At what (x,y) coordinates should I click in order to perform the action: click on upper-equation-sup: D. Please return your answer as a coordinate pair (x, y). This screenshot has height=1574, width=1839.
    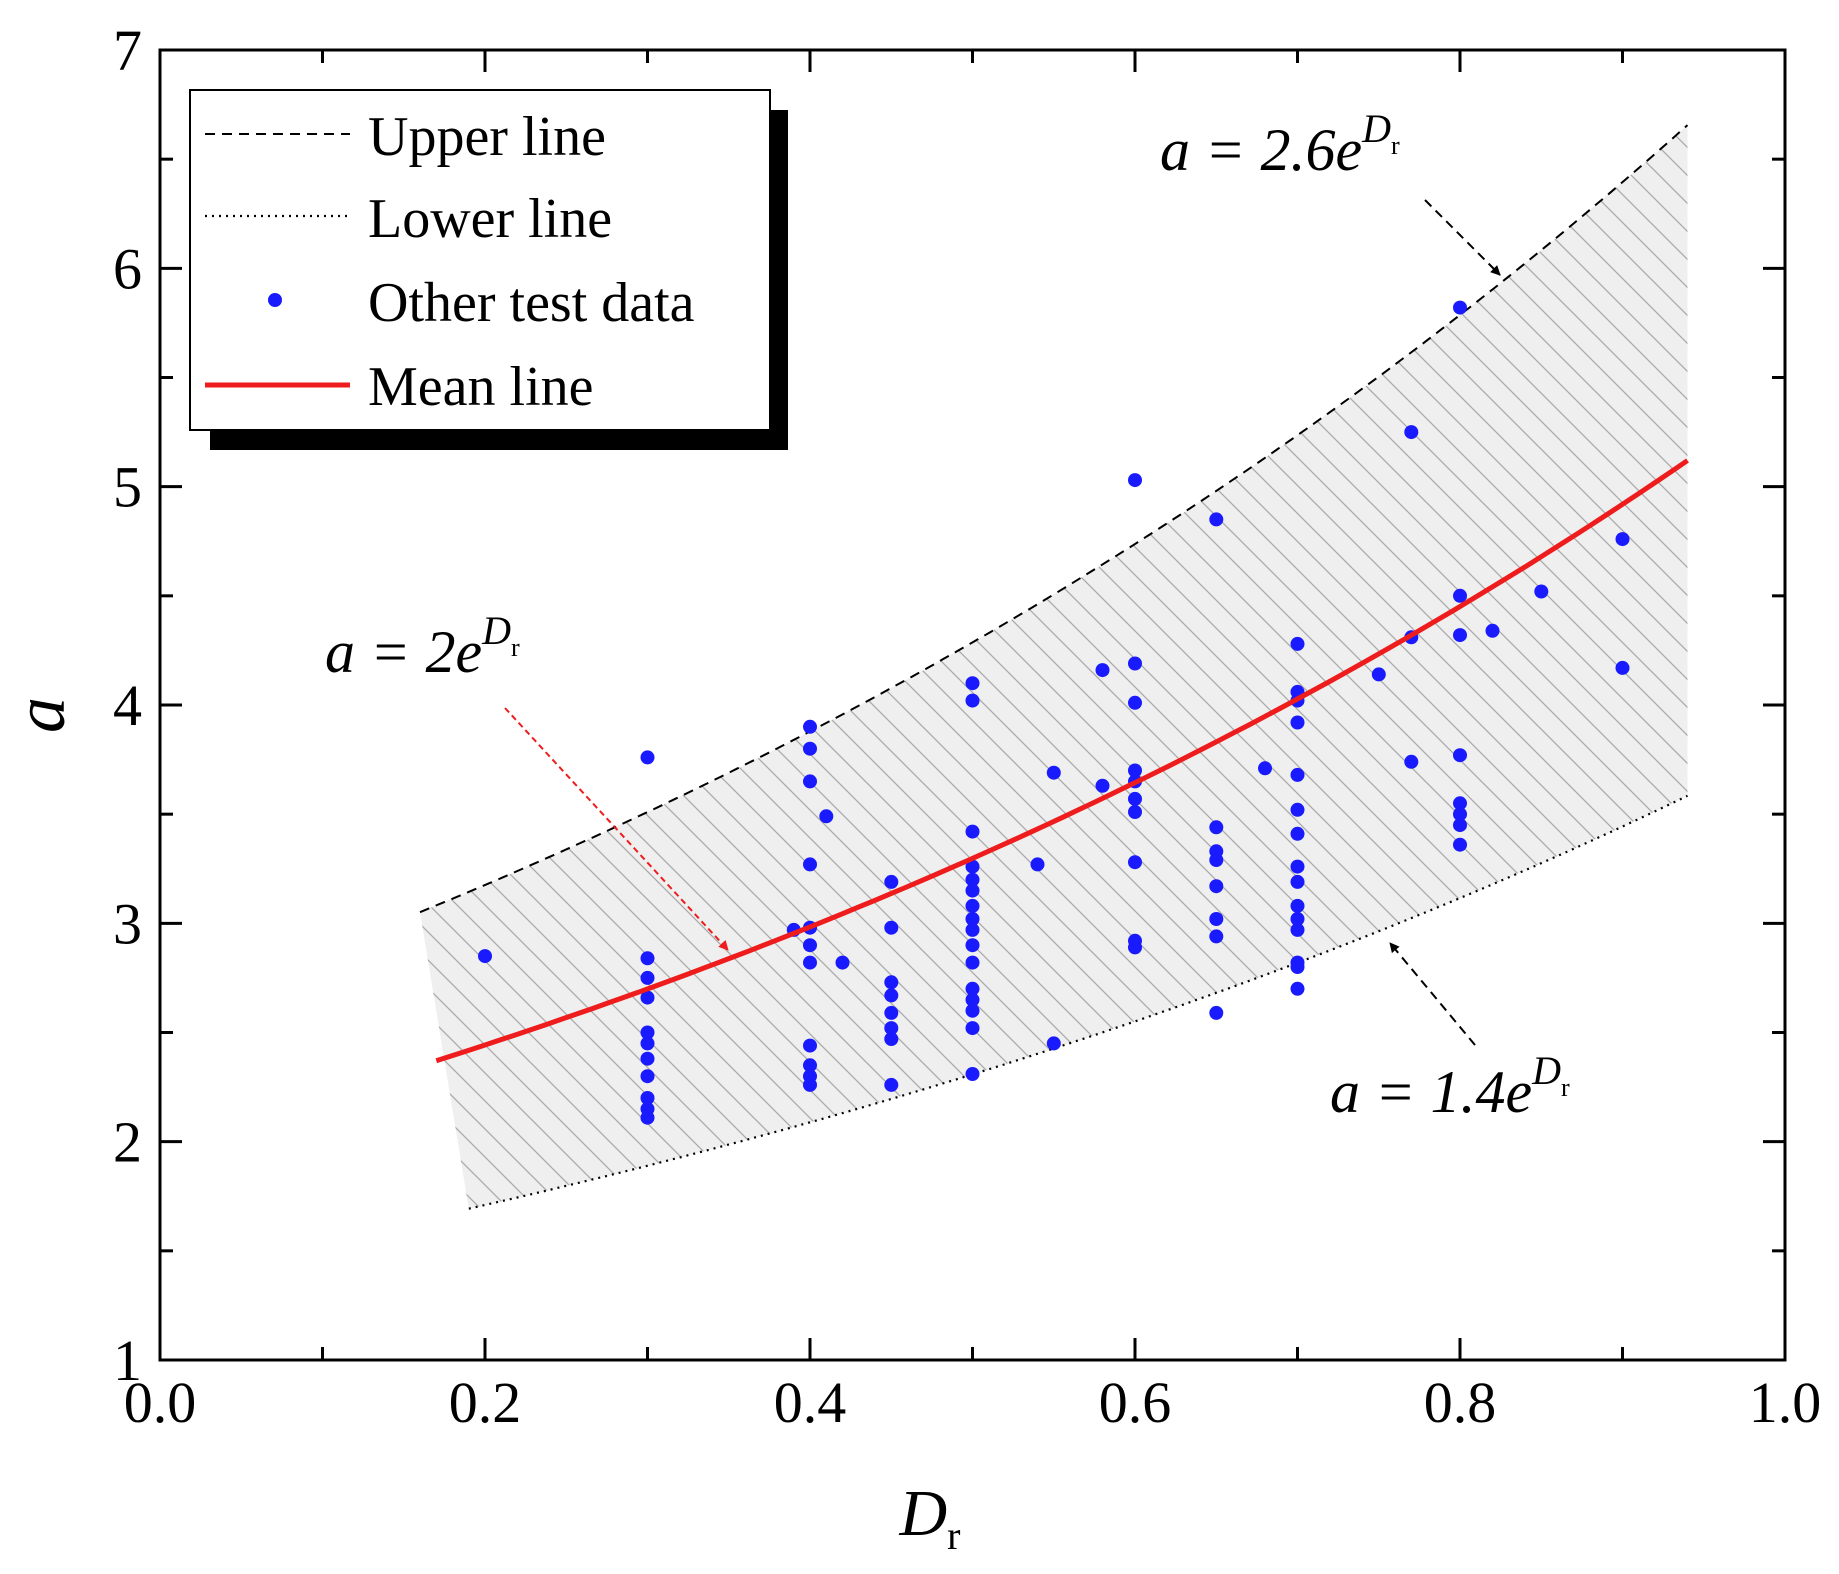
    Looking at the image, I should click on (1376, 128).